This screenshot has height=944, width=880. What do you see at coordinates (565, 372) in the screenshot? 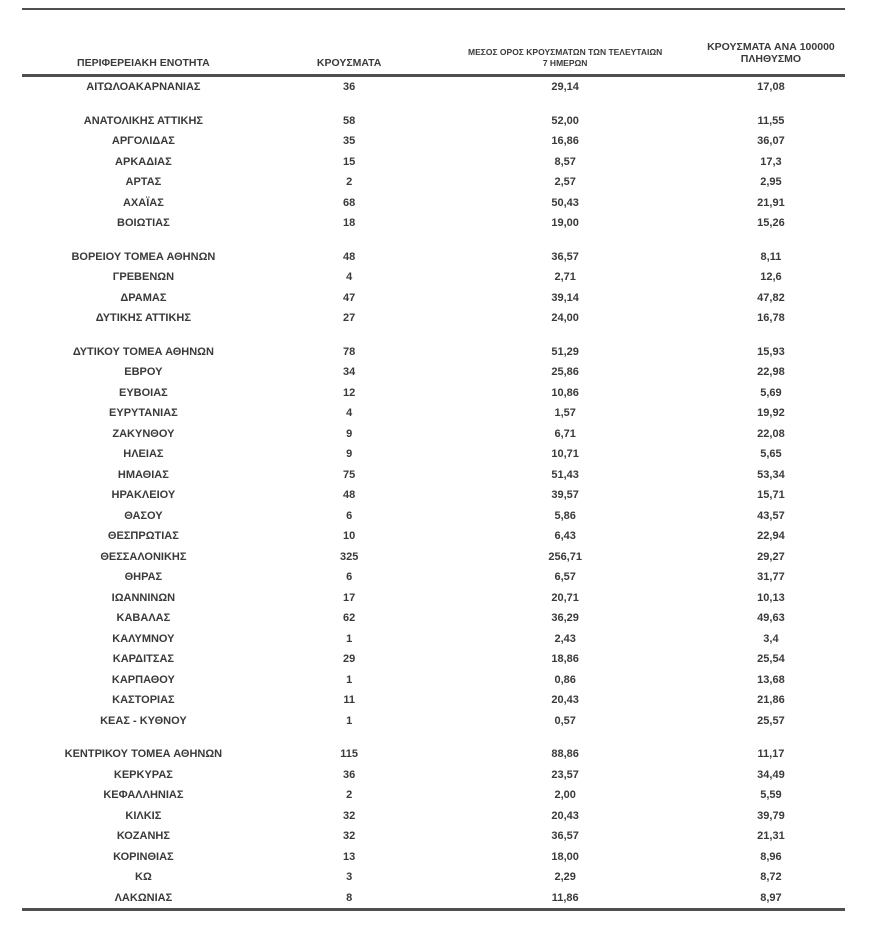
I see `avg7-cell: 25,86` at bounding box center [565, 372].